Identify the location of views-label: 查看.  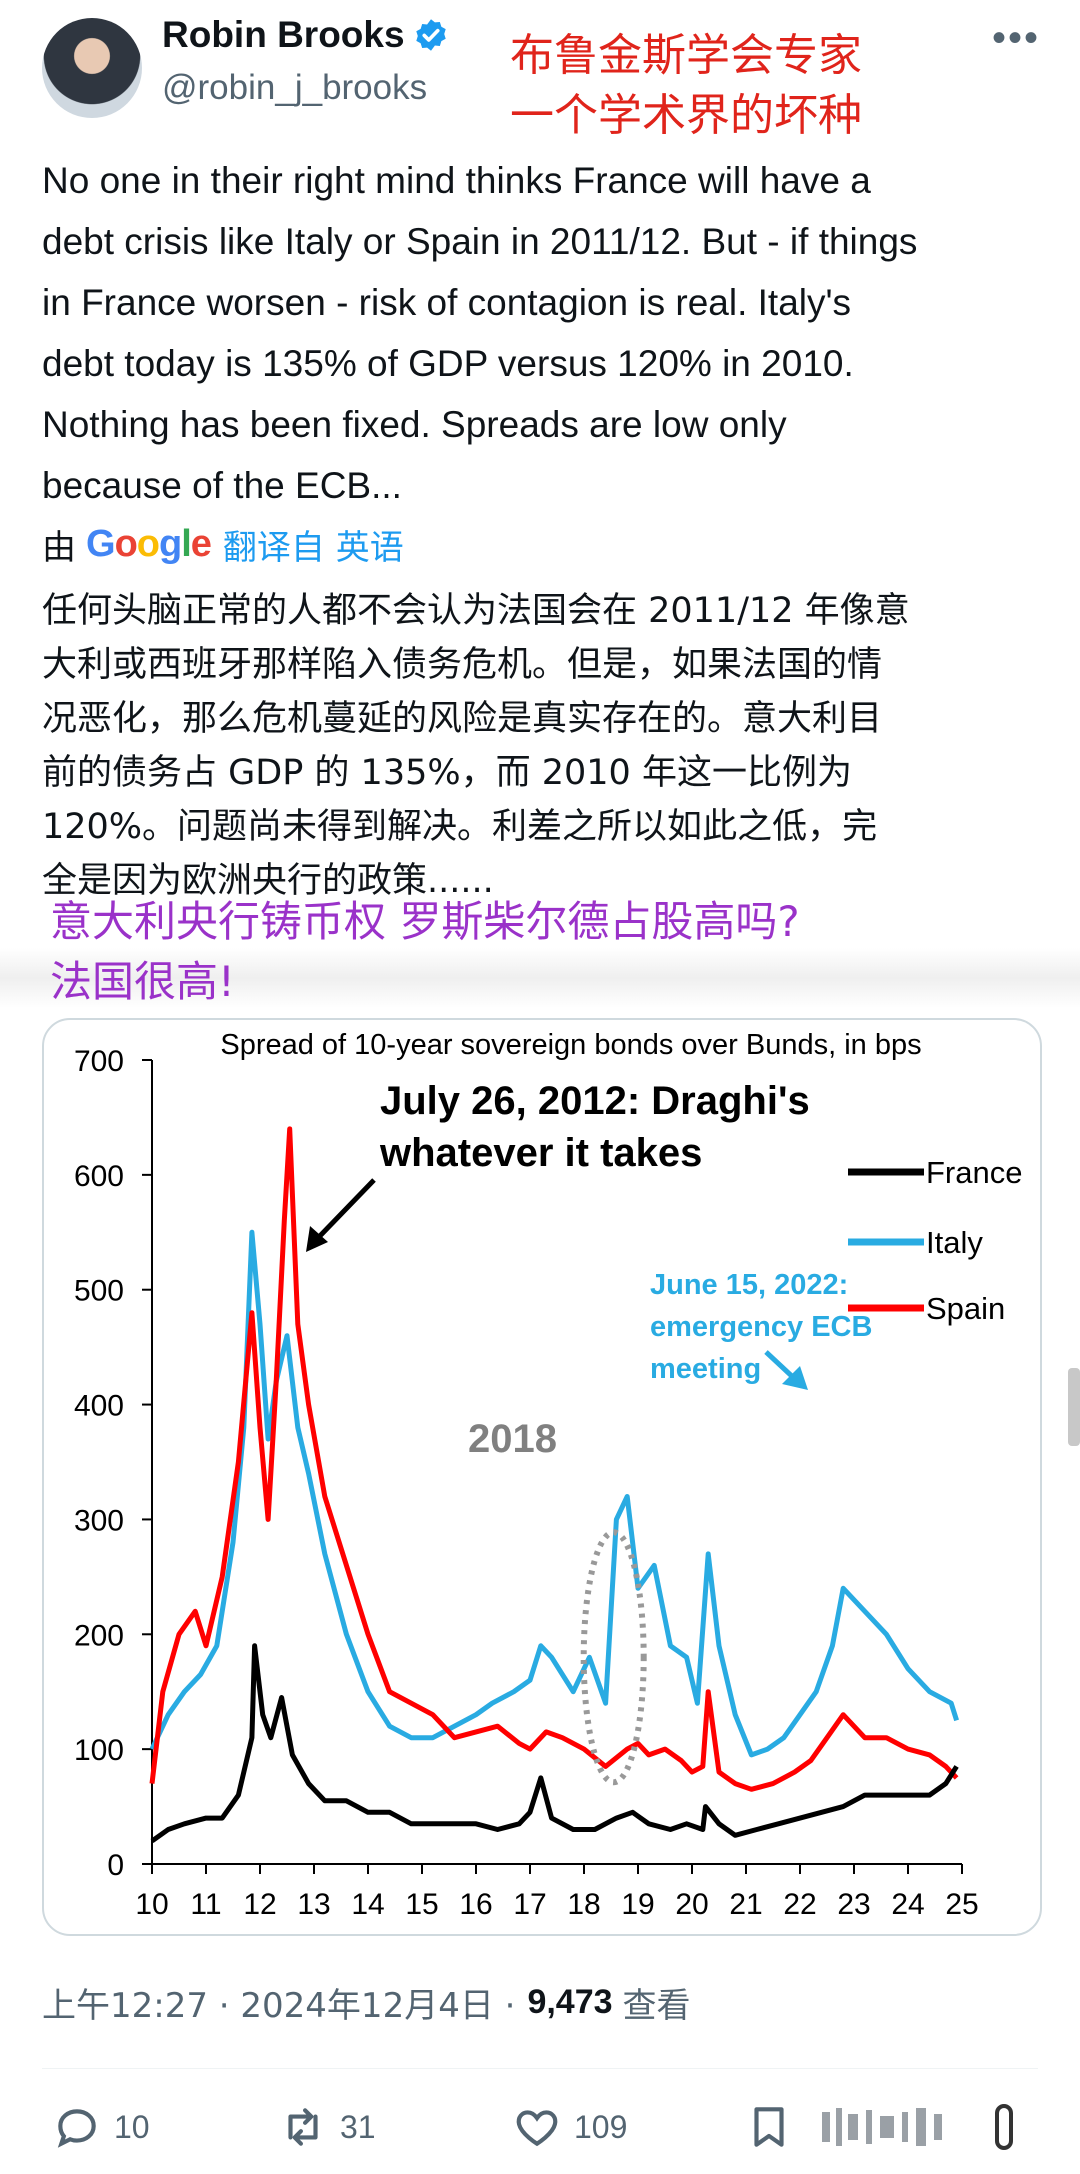
(656, 2006).